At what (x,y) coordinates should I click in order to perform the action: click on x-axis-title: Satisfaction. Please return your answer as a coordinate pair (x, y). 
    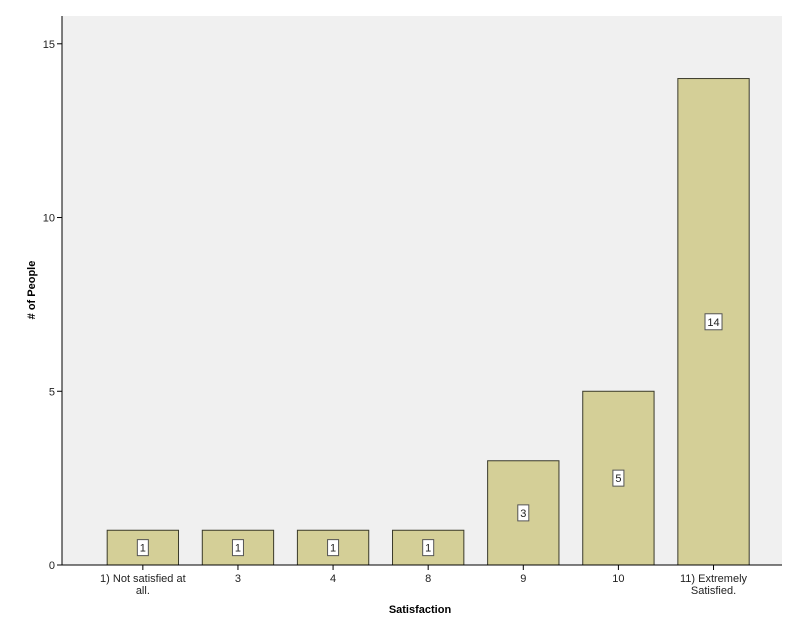
    Looking at the image, I should click on (420, 610).